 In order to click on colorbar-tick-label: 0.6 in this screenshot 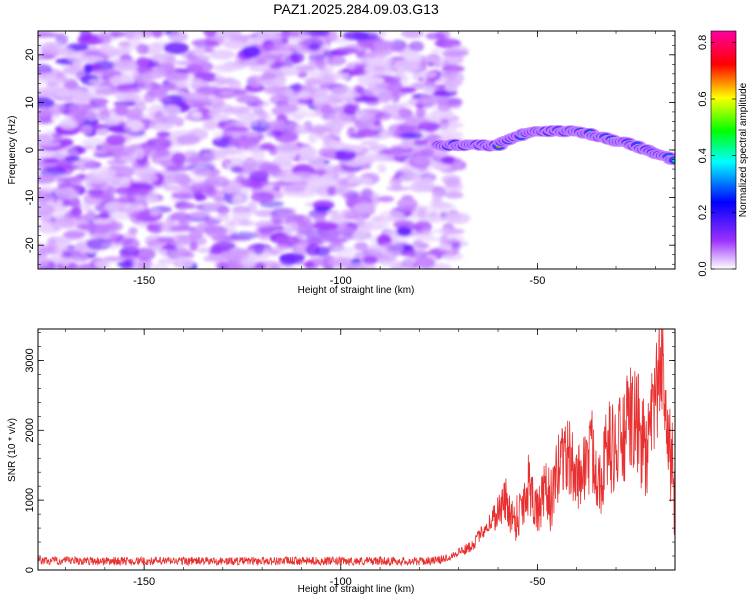, I will do `click(703, 98)`.